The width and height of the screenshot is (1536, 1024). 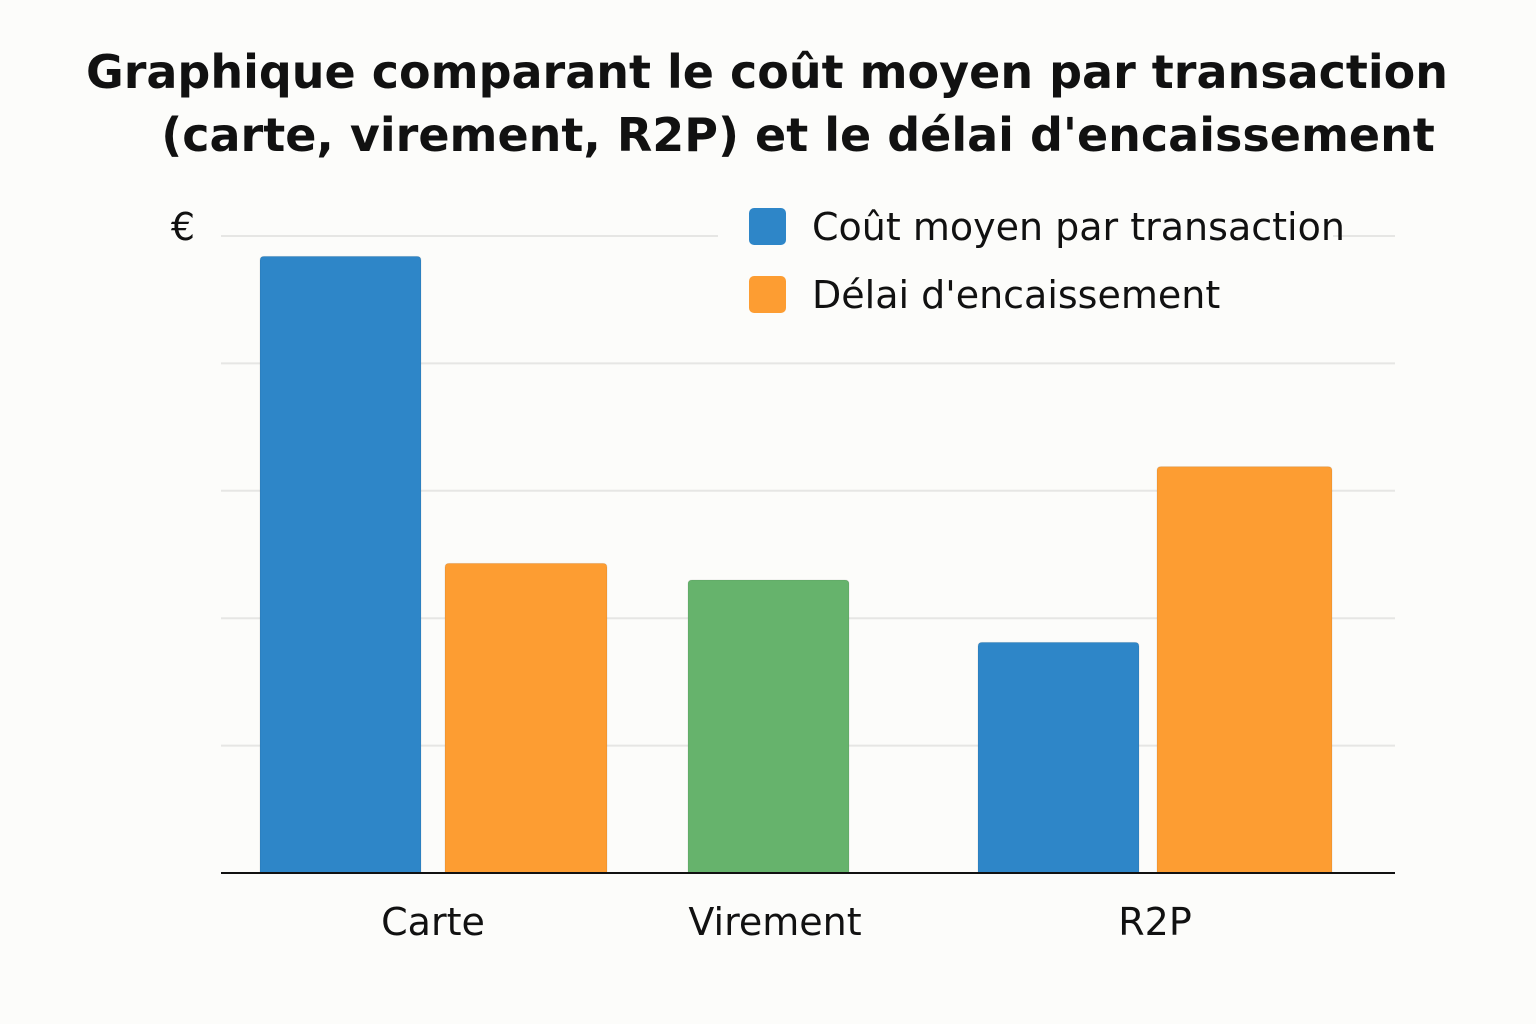 What do you see at coordinates (774, 922) in the screenshot?
I see `x-tick-virement: Virement` at bounding box center [774, 922].